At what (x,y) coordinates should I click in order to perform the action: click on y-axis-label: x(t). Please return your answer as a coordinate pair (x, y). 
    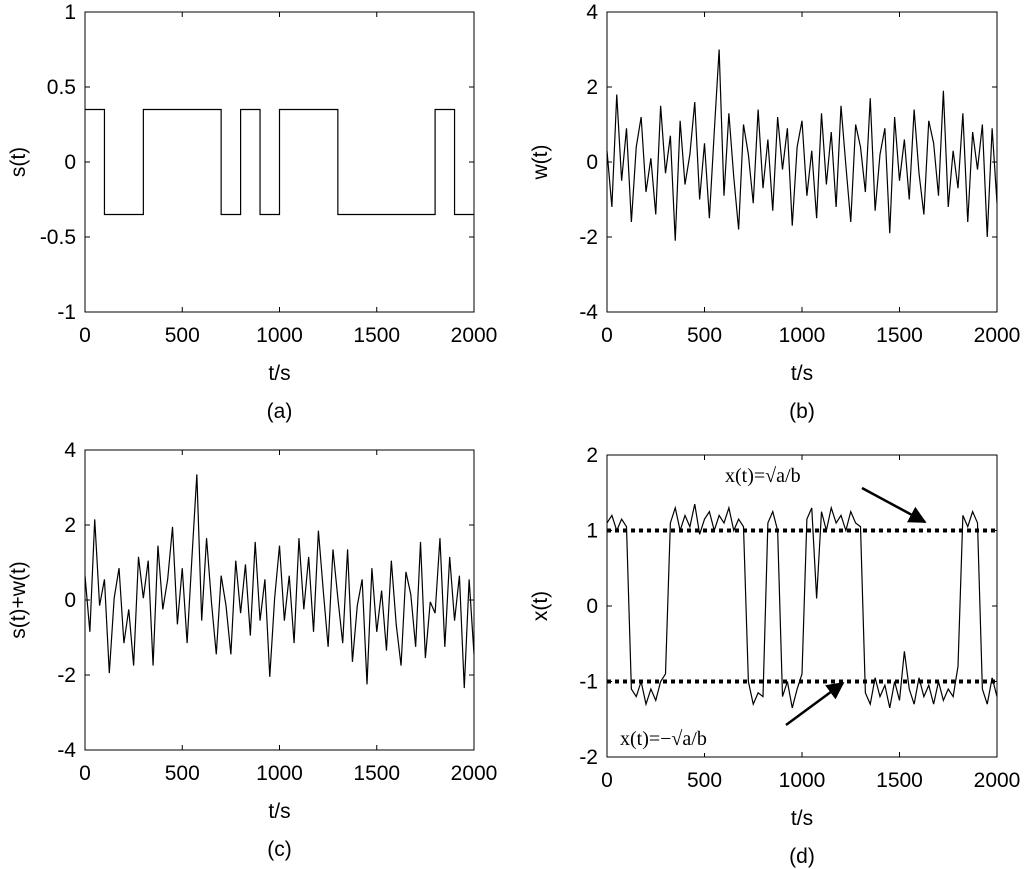
    Looking at the image, I should click on (540, 606).